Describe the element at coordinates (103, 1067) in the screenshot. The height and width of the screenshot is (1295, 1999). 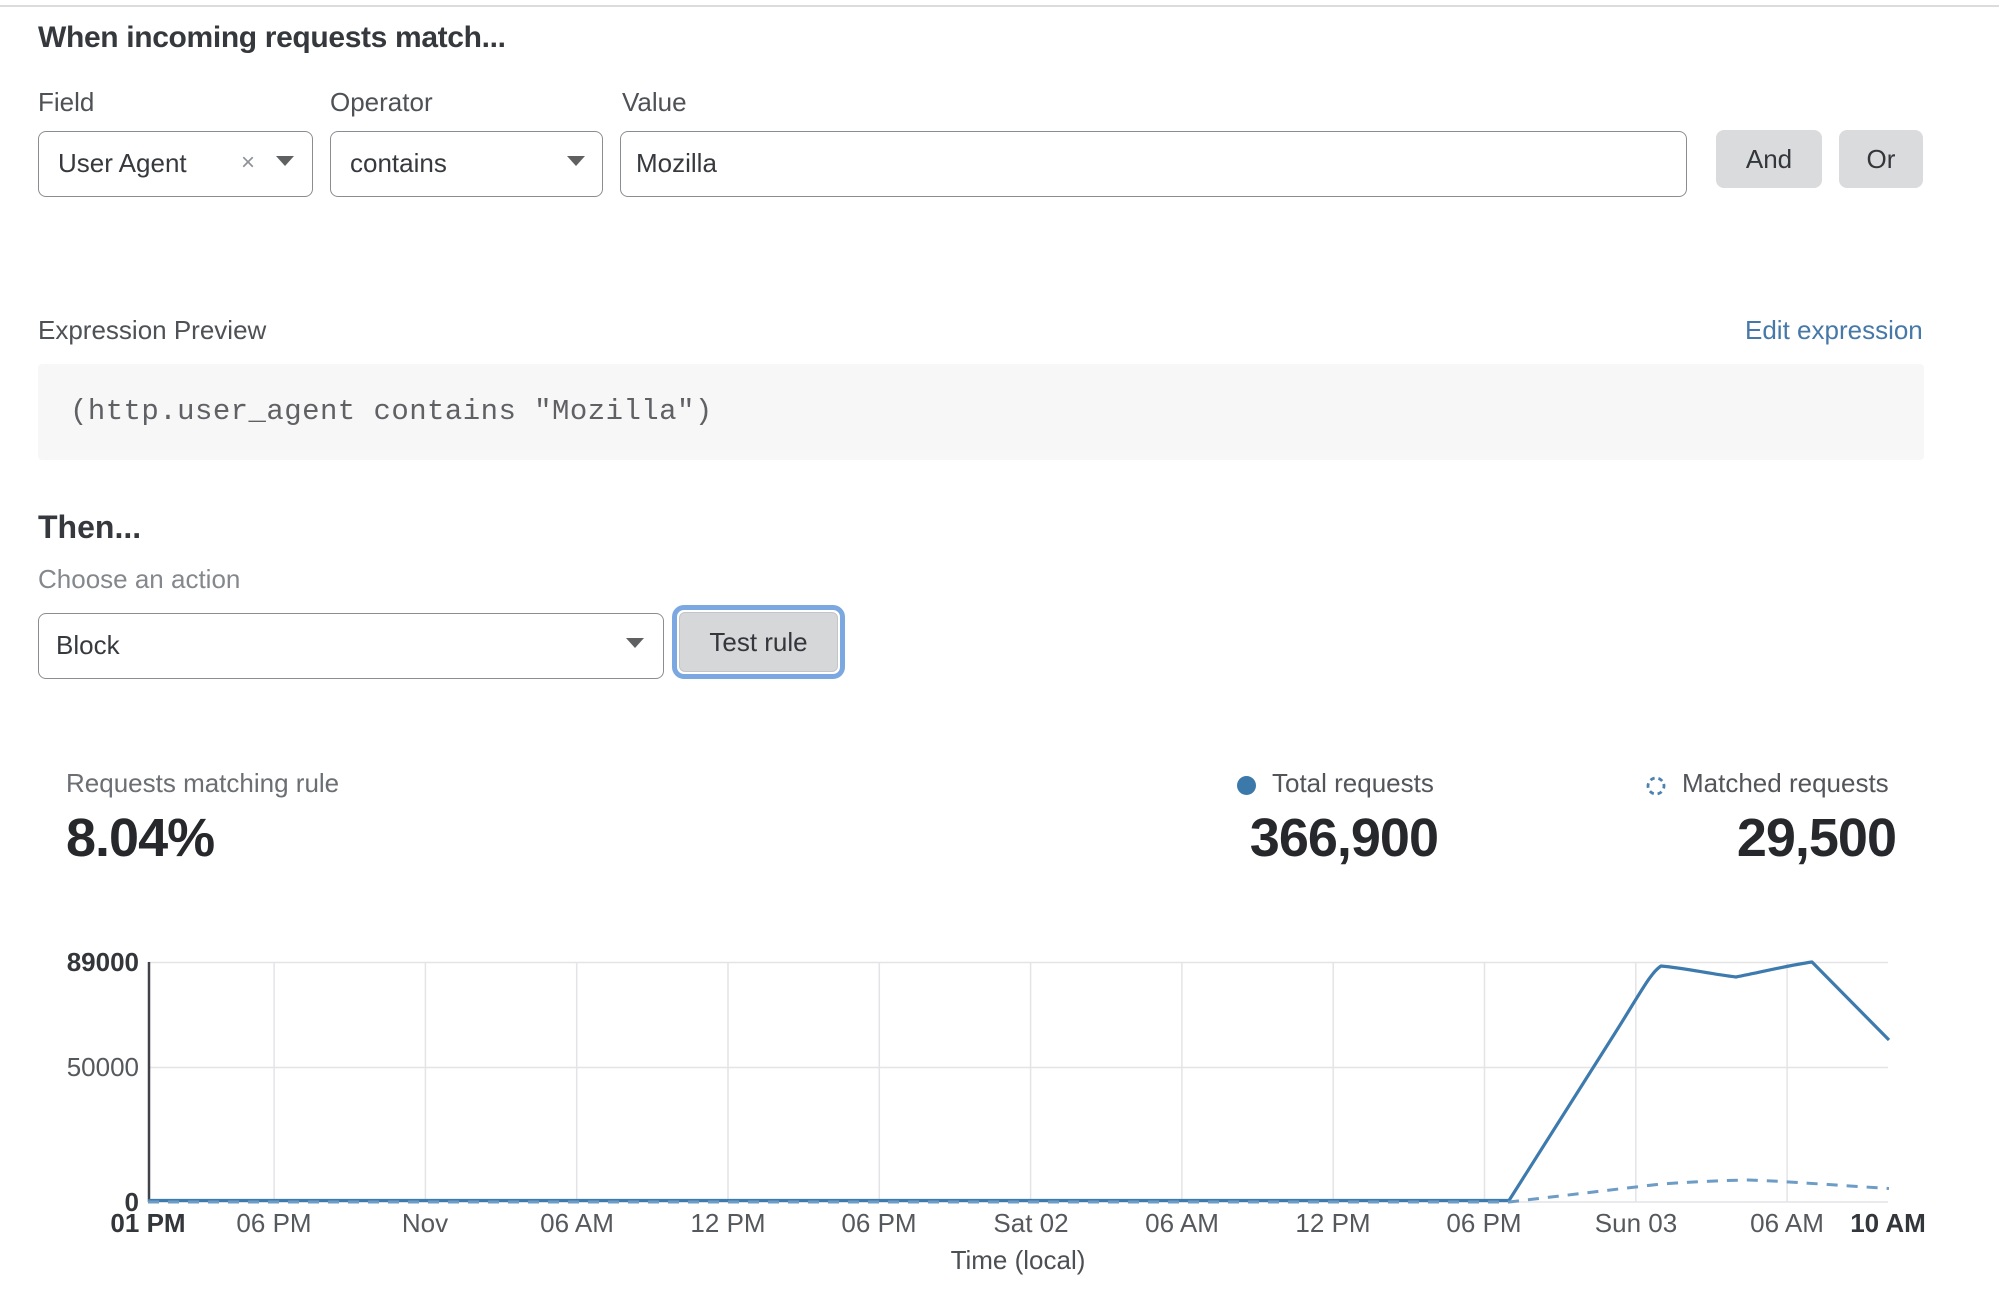
I see `svg-text: 50000` at that location.